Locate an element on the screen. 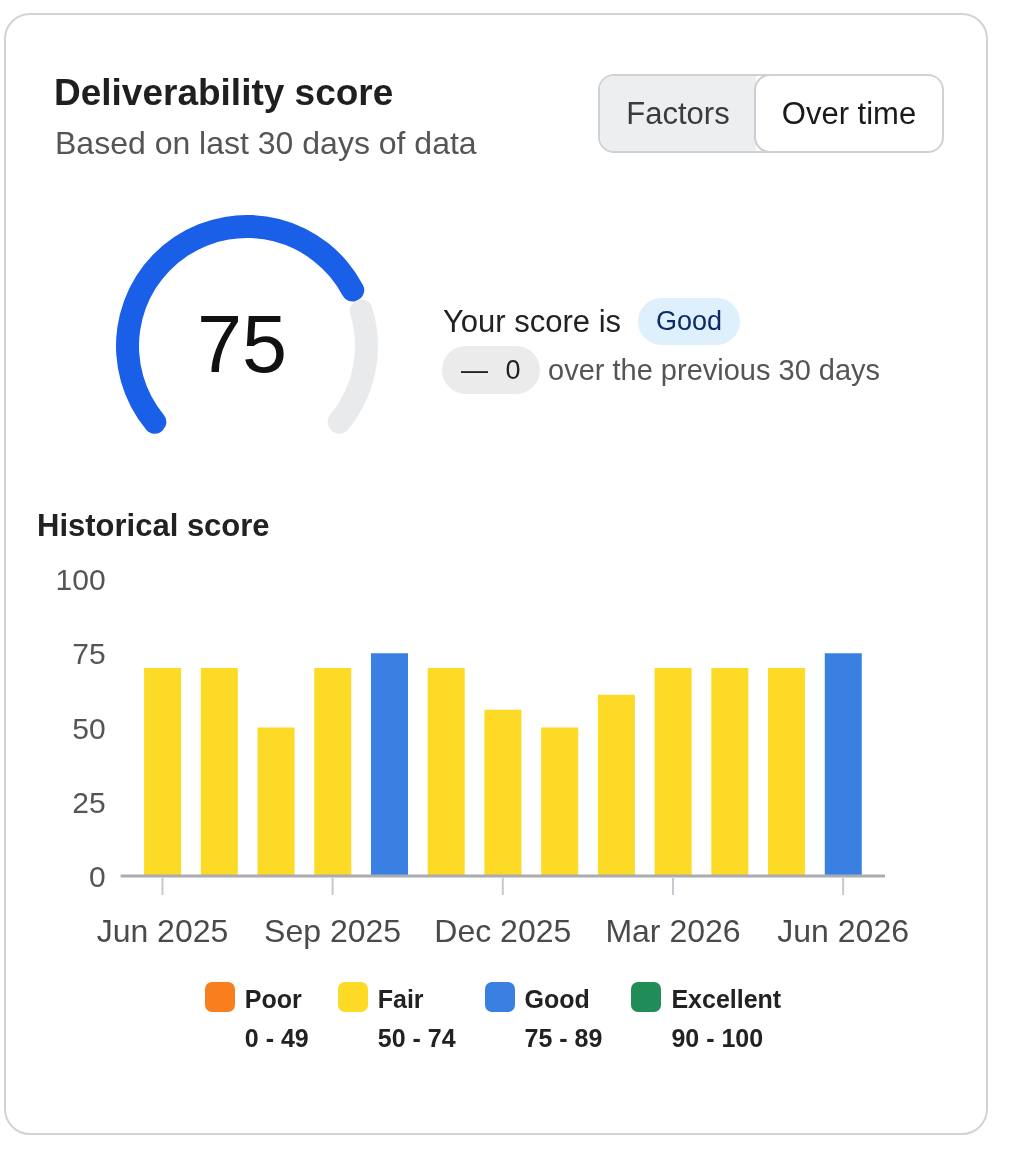  legend-label: Good 75 - 89 is located at coordinates (563, 1018).